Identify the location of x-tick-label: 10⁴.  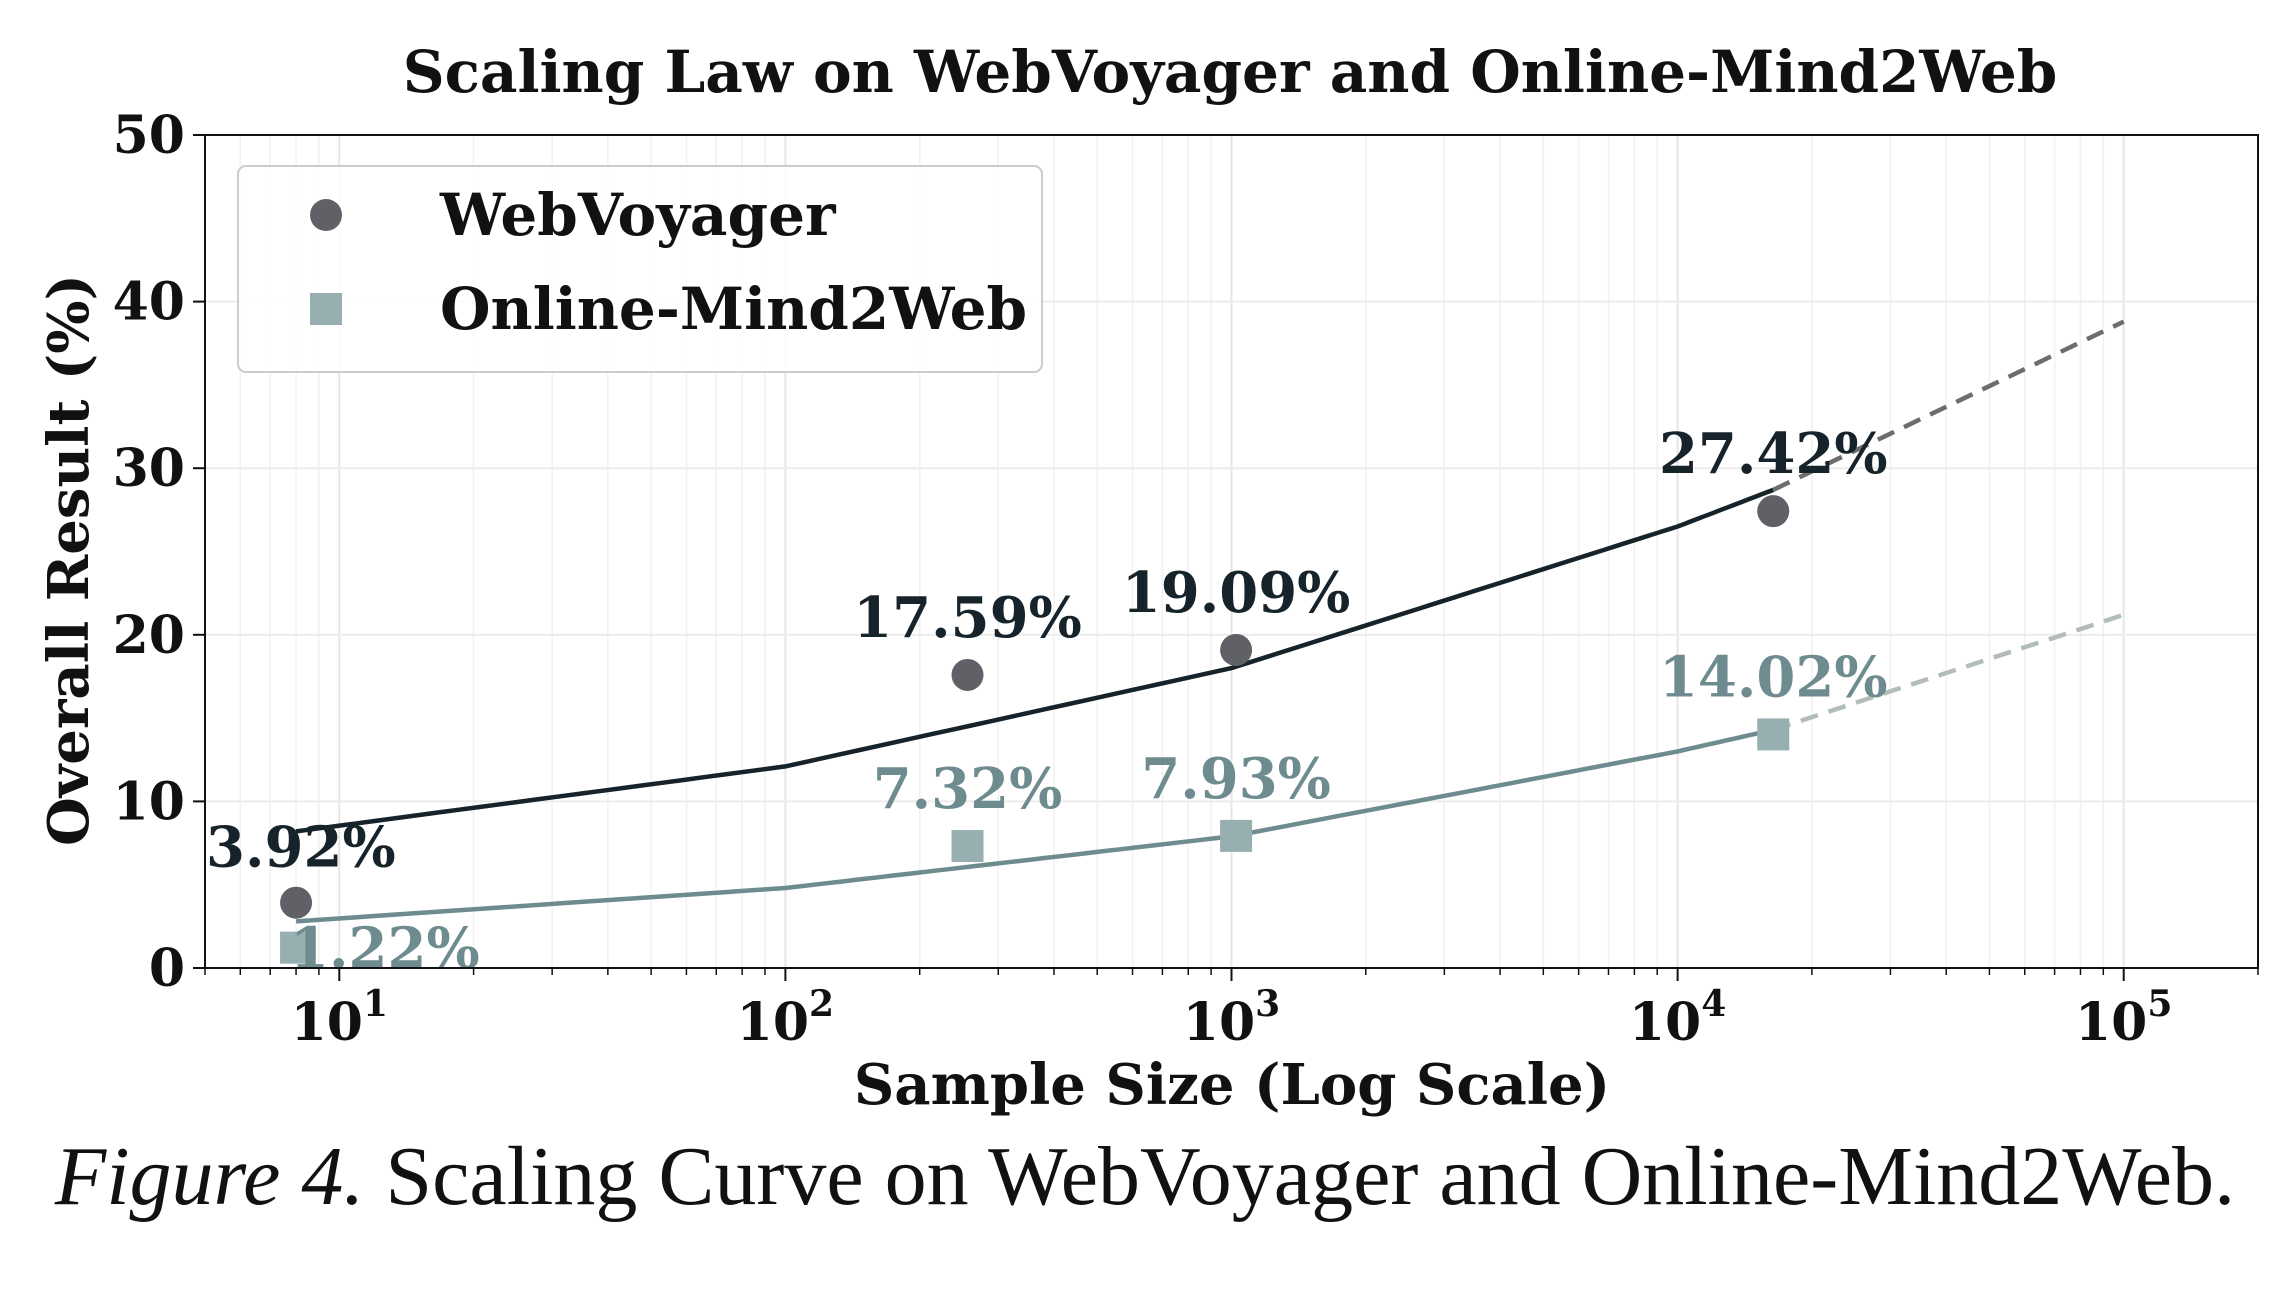
(1677, 1018).